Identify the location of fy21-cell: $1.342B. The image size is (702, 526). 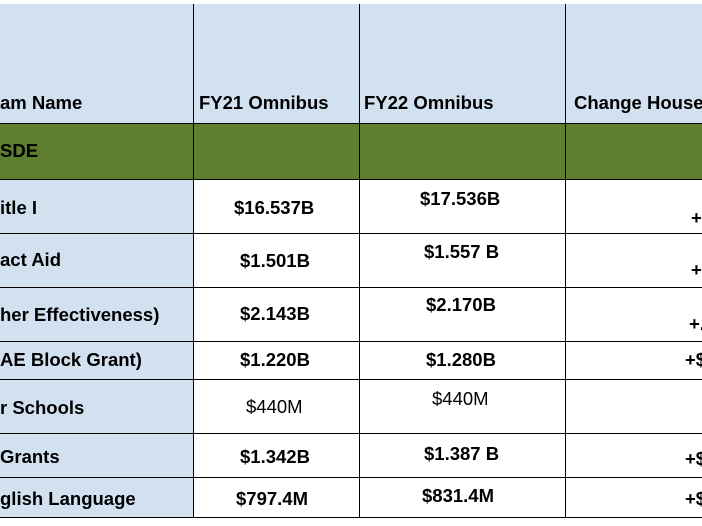
(277, 456).